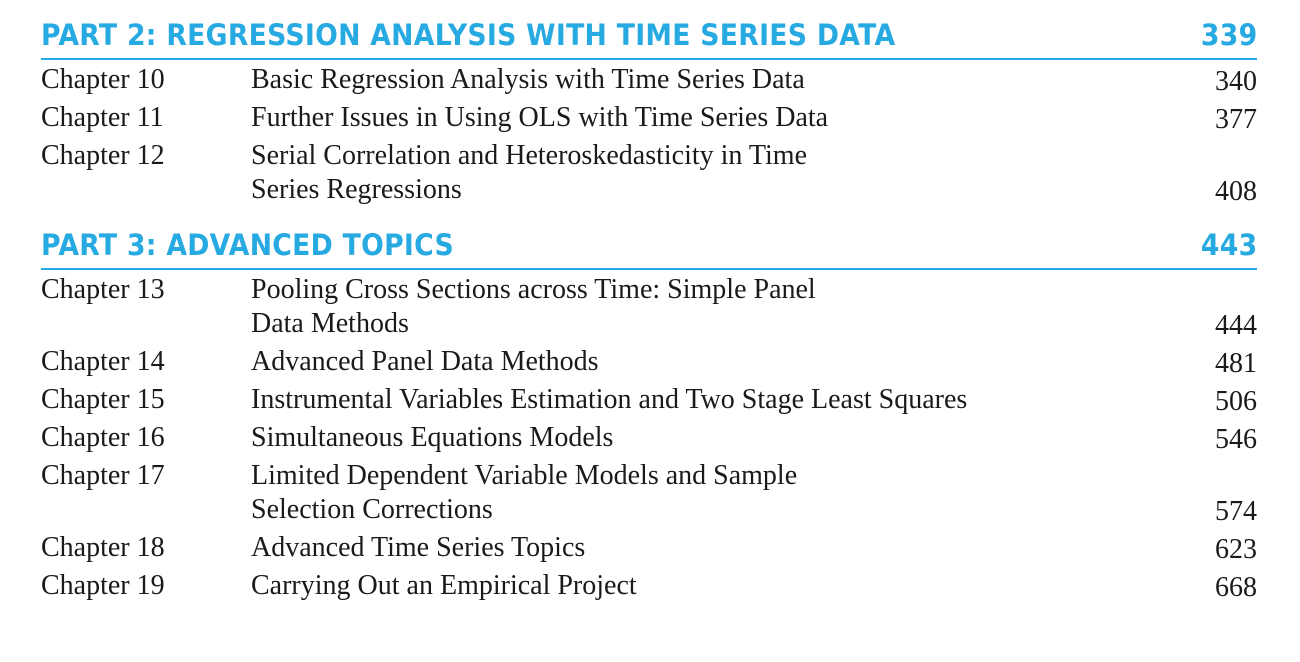  Describe the element at coordinates (1236, 191) in the screenshot. I see `chapter-page-number: 408` at that location.